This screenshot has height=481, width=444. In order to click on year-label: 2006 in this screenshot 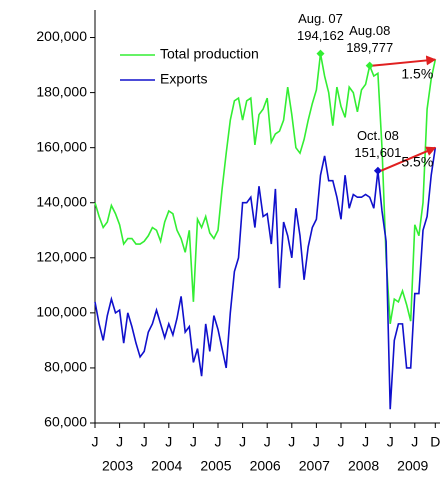, I will do `click(265, 466)`.